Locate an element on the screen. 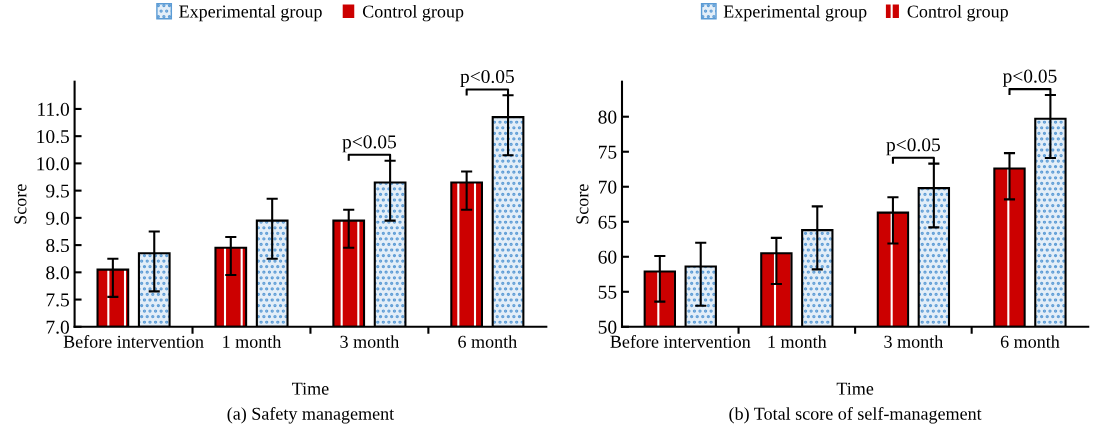  y-tick-label: 70 is located at coordinates (607, 187).